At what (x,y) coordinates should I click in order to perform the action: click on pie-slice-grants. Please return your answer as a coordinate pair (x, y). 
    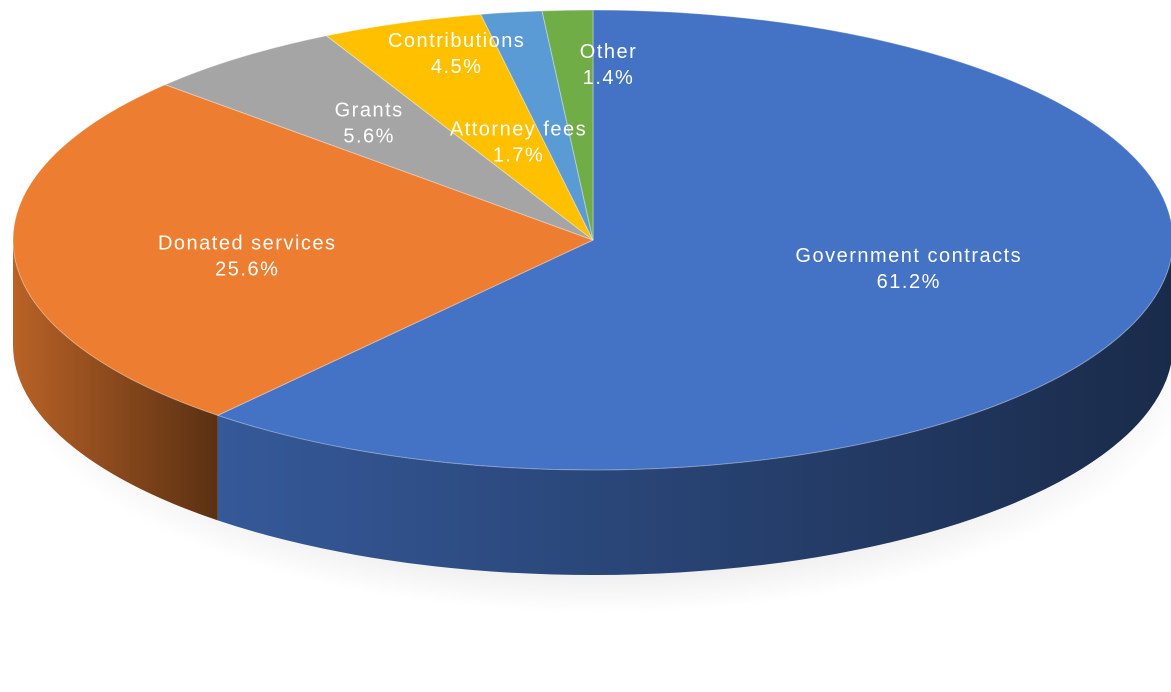
    Looking at the image, I should click on (378, 138).